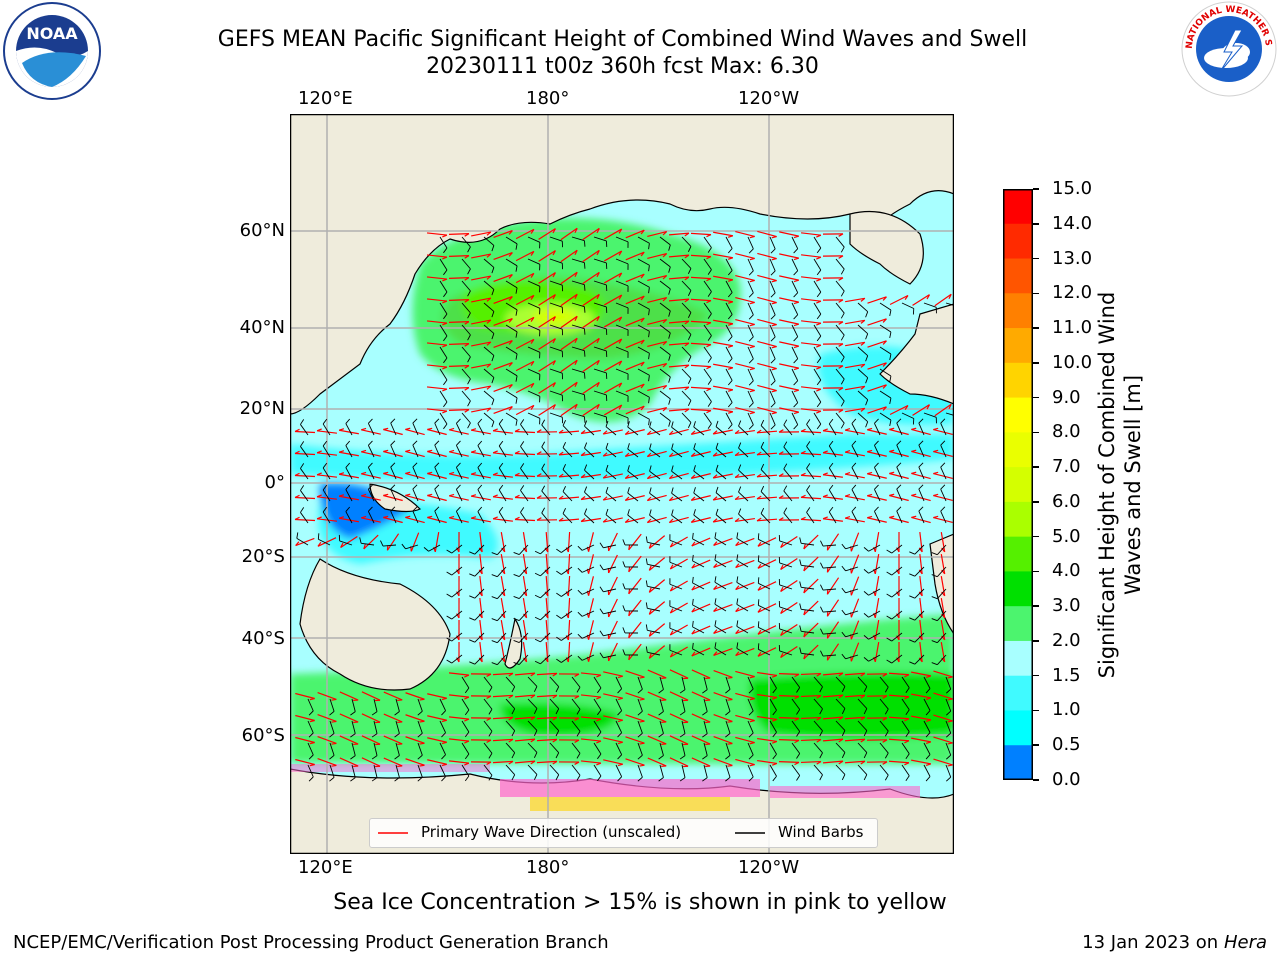  I want to click on colorbar-segment, so click(1018, 693).